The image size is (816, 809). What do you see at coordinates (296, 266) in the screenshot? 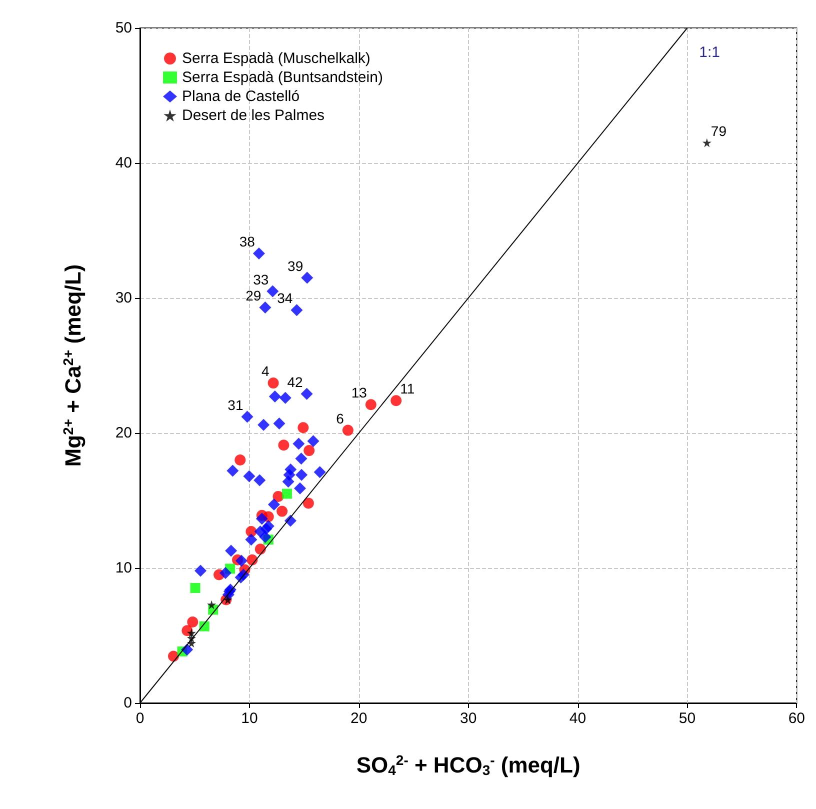
I see `annotation: 39` at bounding box center [296, 266].